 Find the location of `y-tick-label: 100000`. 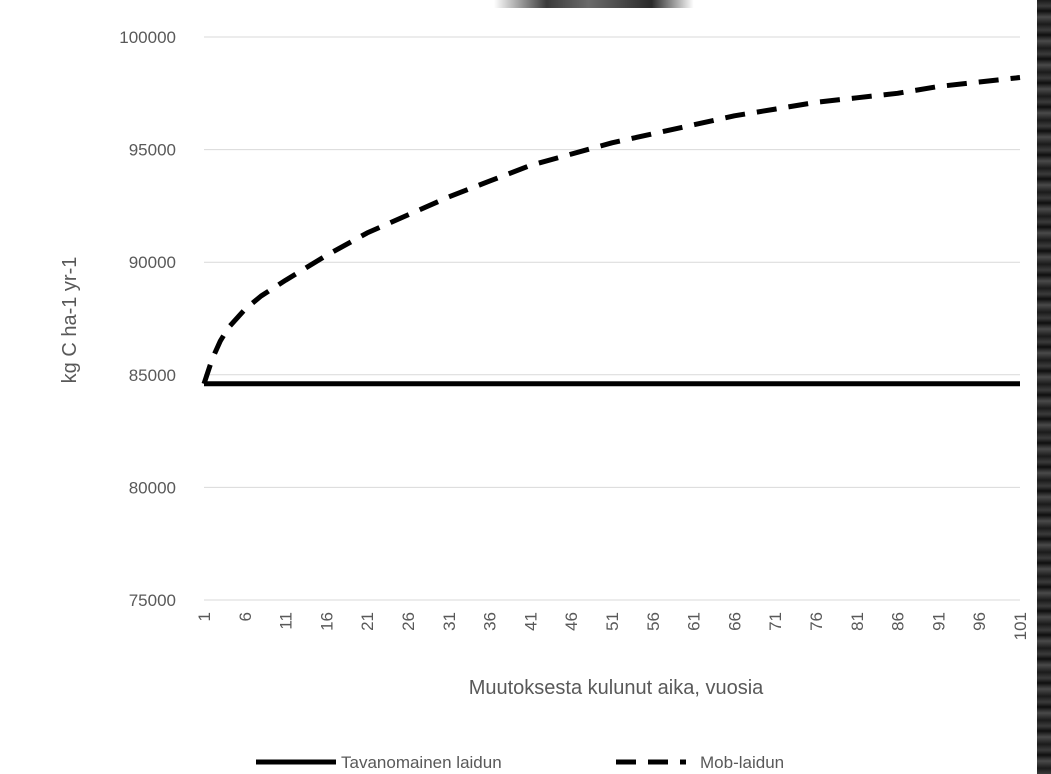

y-tick-label: 100000 is located at coordinates (147, 37).